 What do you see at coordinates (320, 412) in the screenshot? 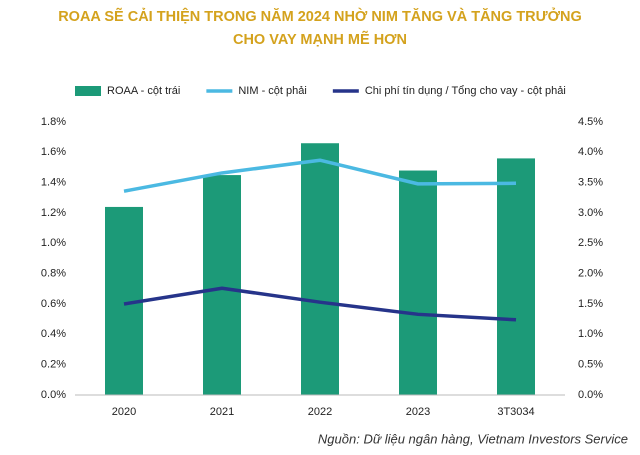
I see `x-tick-label: 2022` at bounding box center [320, 412].